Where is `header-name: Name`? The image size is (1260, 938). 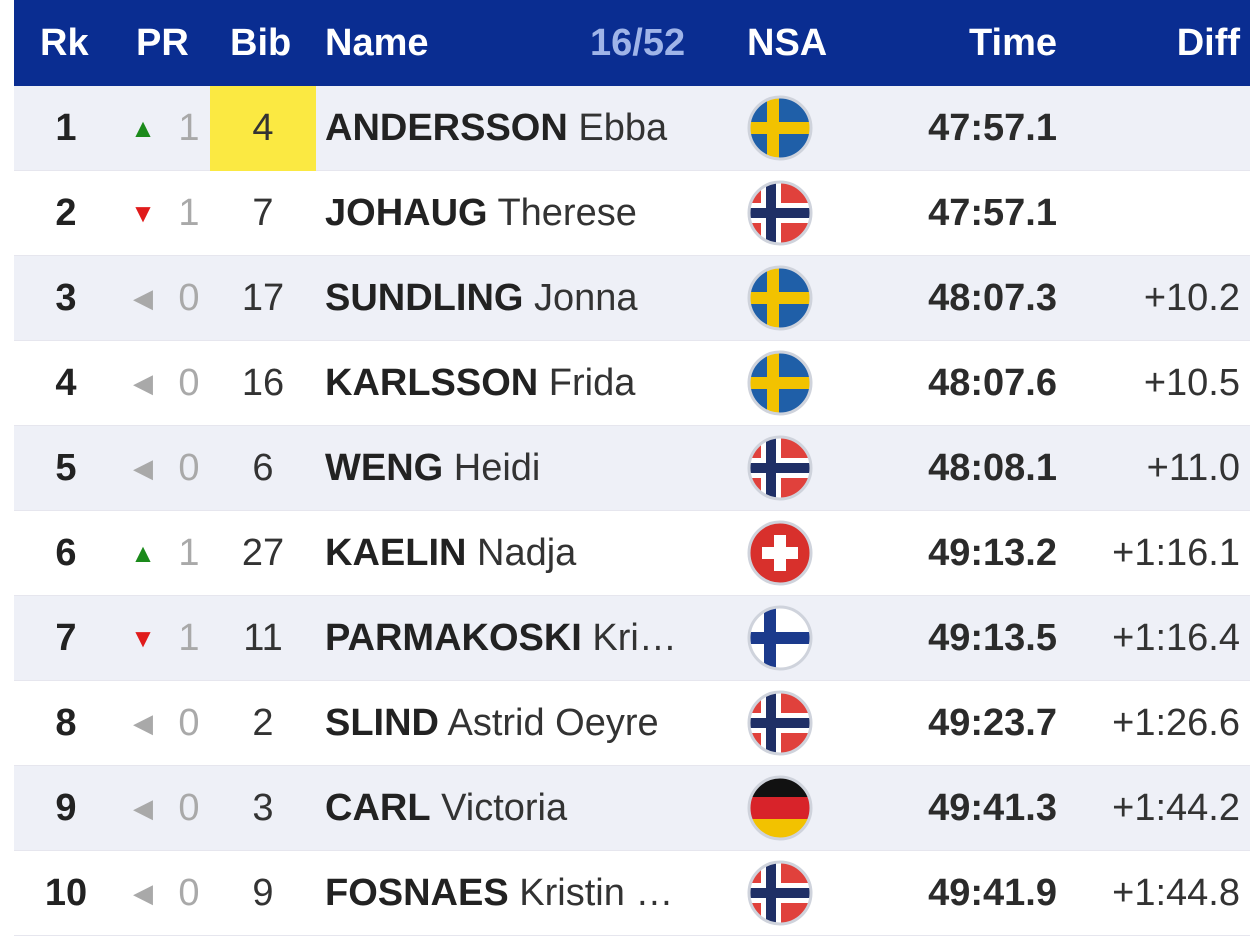
header-name: Name is located at coordinates (377, 43).